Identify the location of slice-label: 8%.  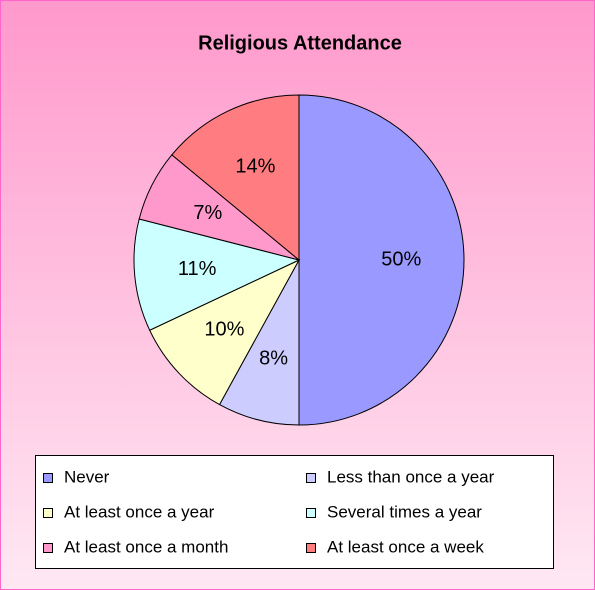
(273, 358).